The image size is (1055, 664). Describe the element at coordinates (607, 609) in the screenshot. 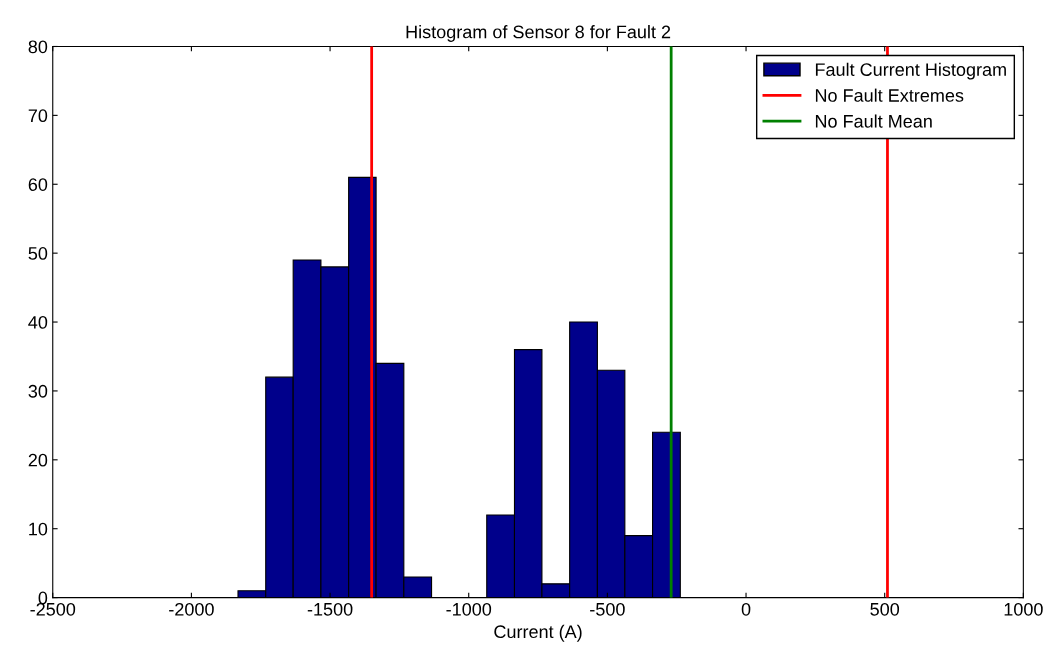

I see `x-tick-label: -500` at that location.